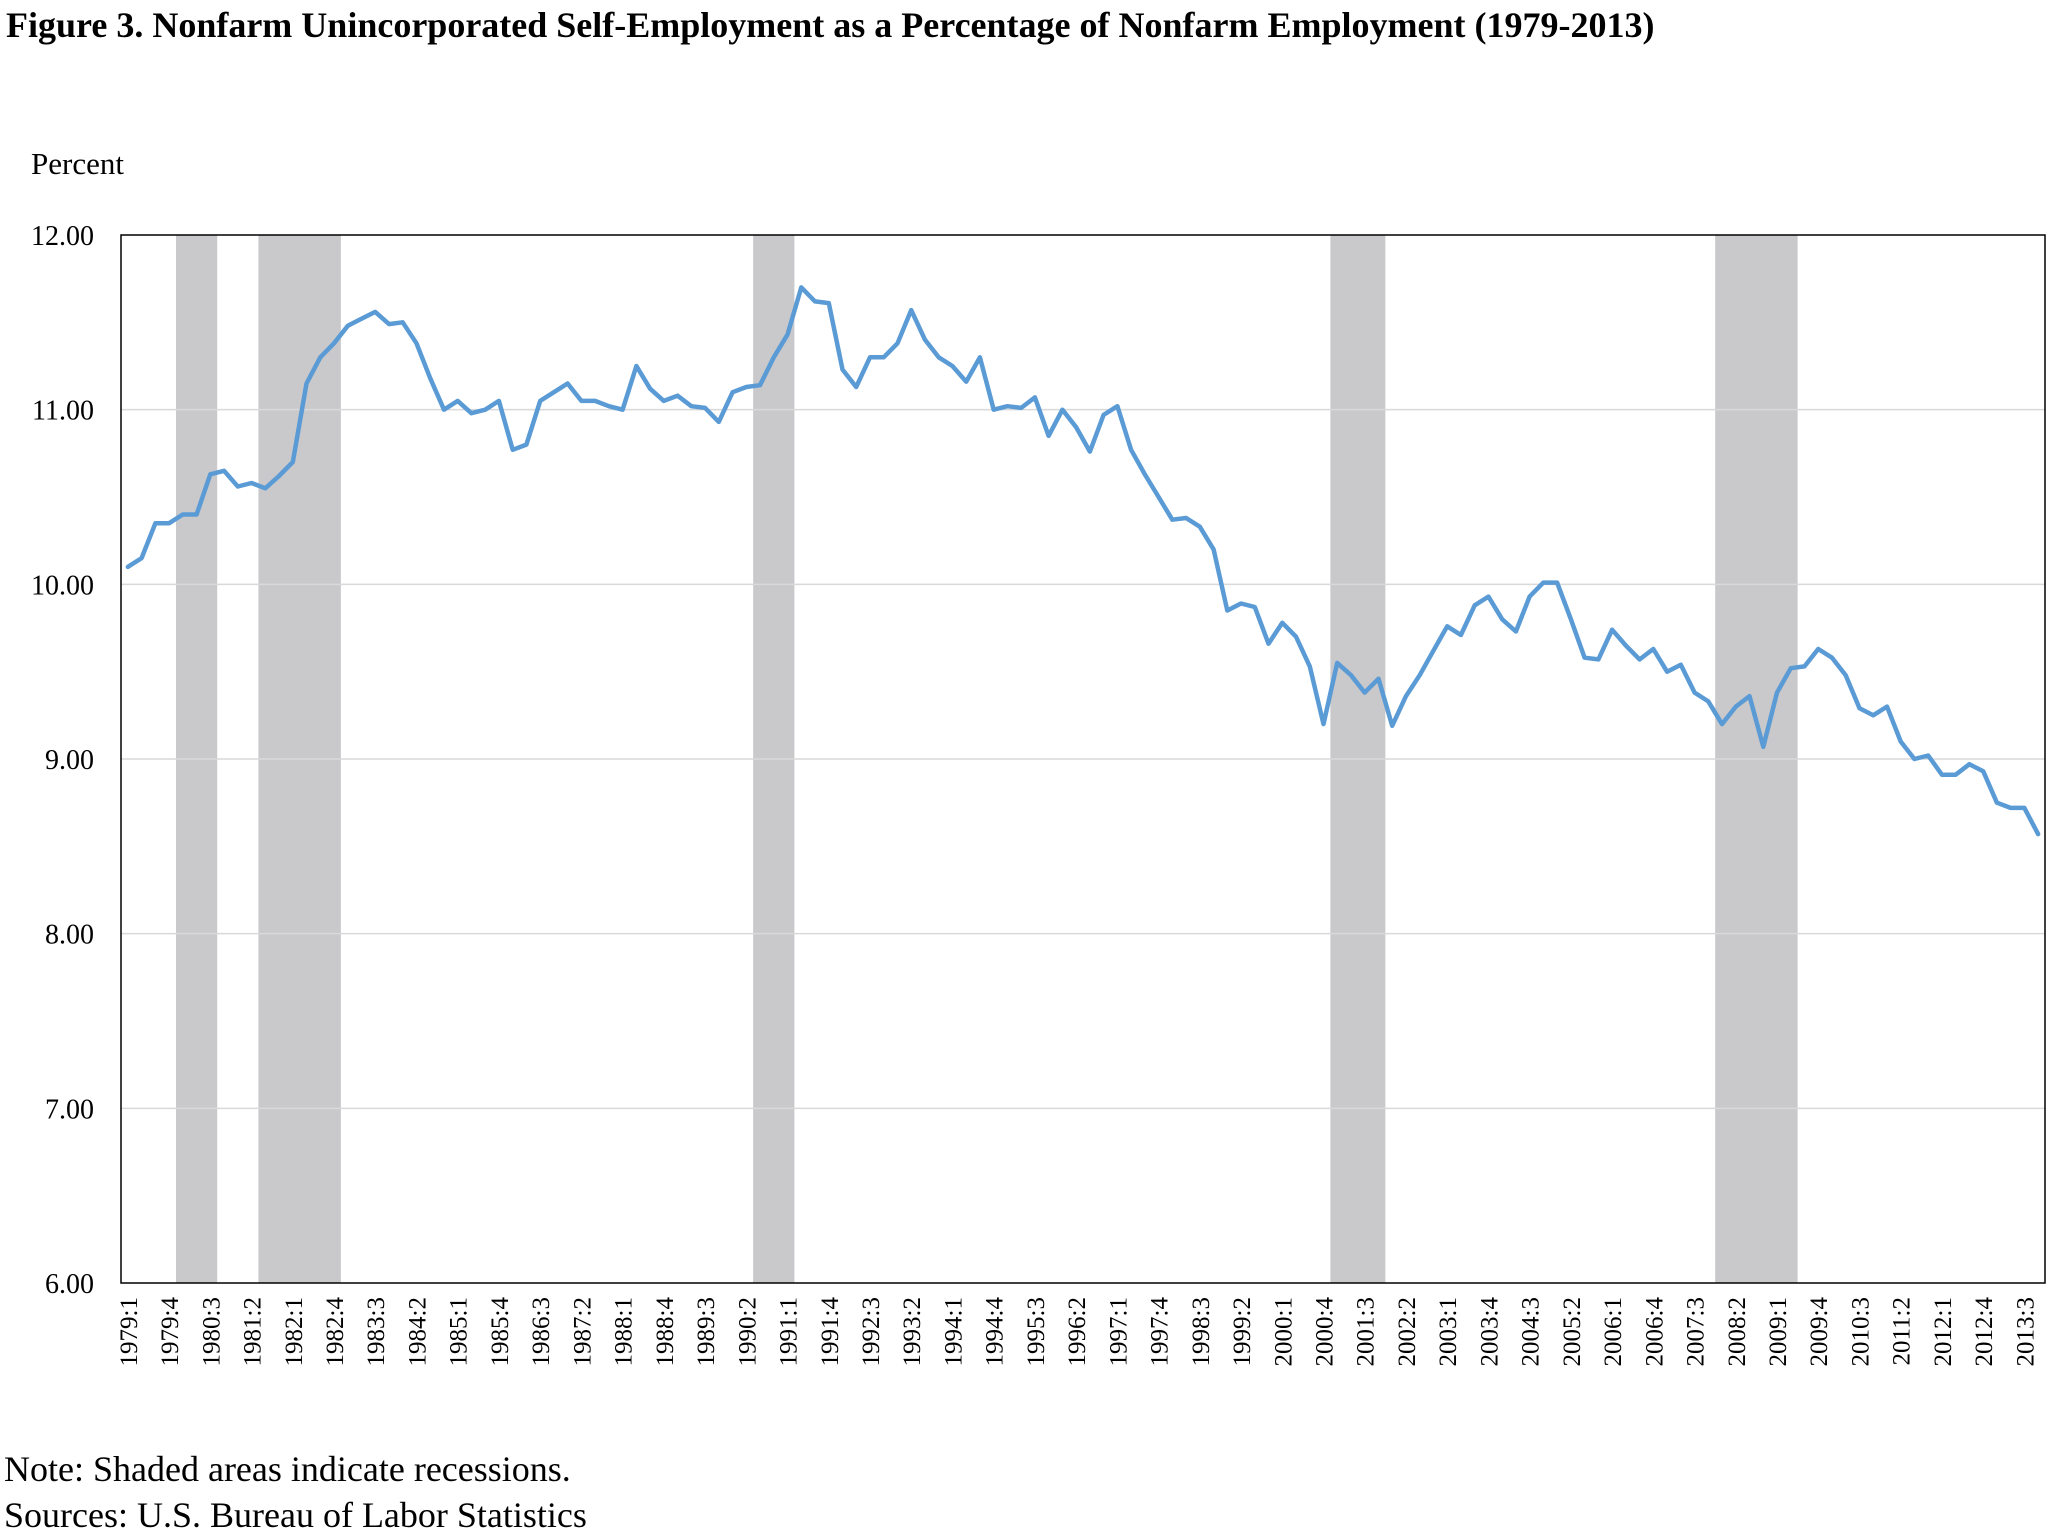 This screenshot has width=2048, height=1536. Describe the element at coordinates (335, 1332) in the screenshot. I see `x-tick-label: 1982:4` at that location.